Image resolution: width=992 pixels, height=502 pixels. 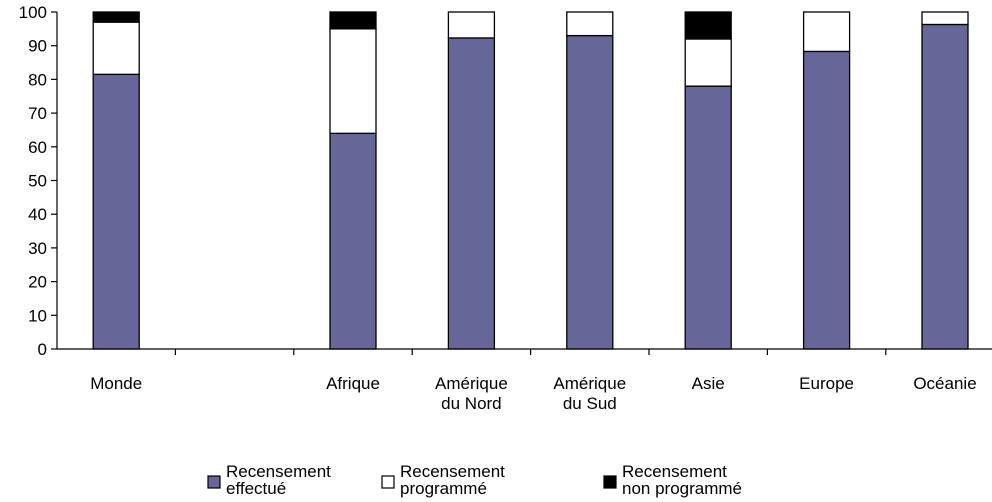 What do you see at coordinates (826, 383) in the screenshot?
I see `x-category-label: Europe` at bounding box center [826, 383].